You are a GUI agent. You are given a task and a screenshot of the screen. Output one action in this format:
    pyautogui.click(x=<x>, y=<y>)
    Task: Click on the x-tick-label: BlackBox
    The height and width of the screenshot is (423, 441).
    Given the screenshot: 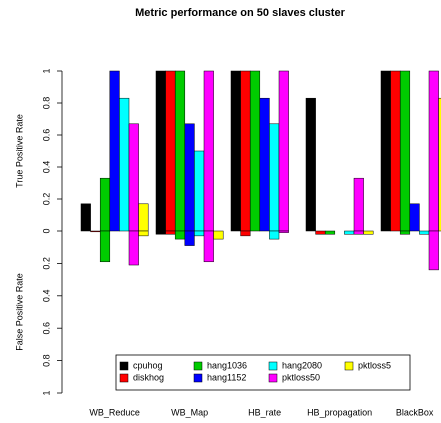 What is the action you would take?
    pyautogui.click(x=415, y=412)
    